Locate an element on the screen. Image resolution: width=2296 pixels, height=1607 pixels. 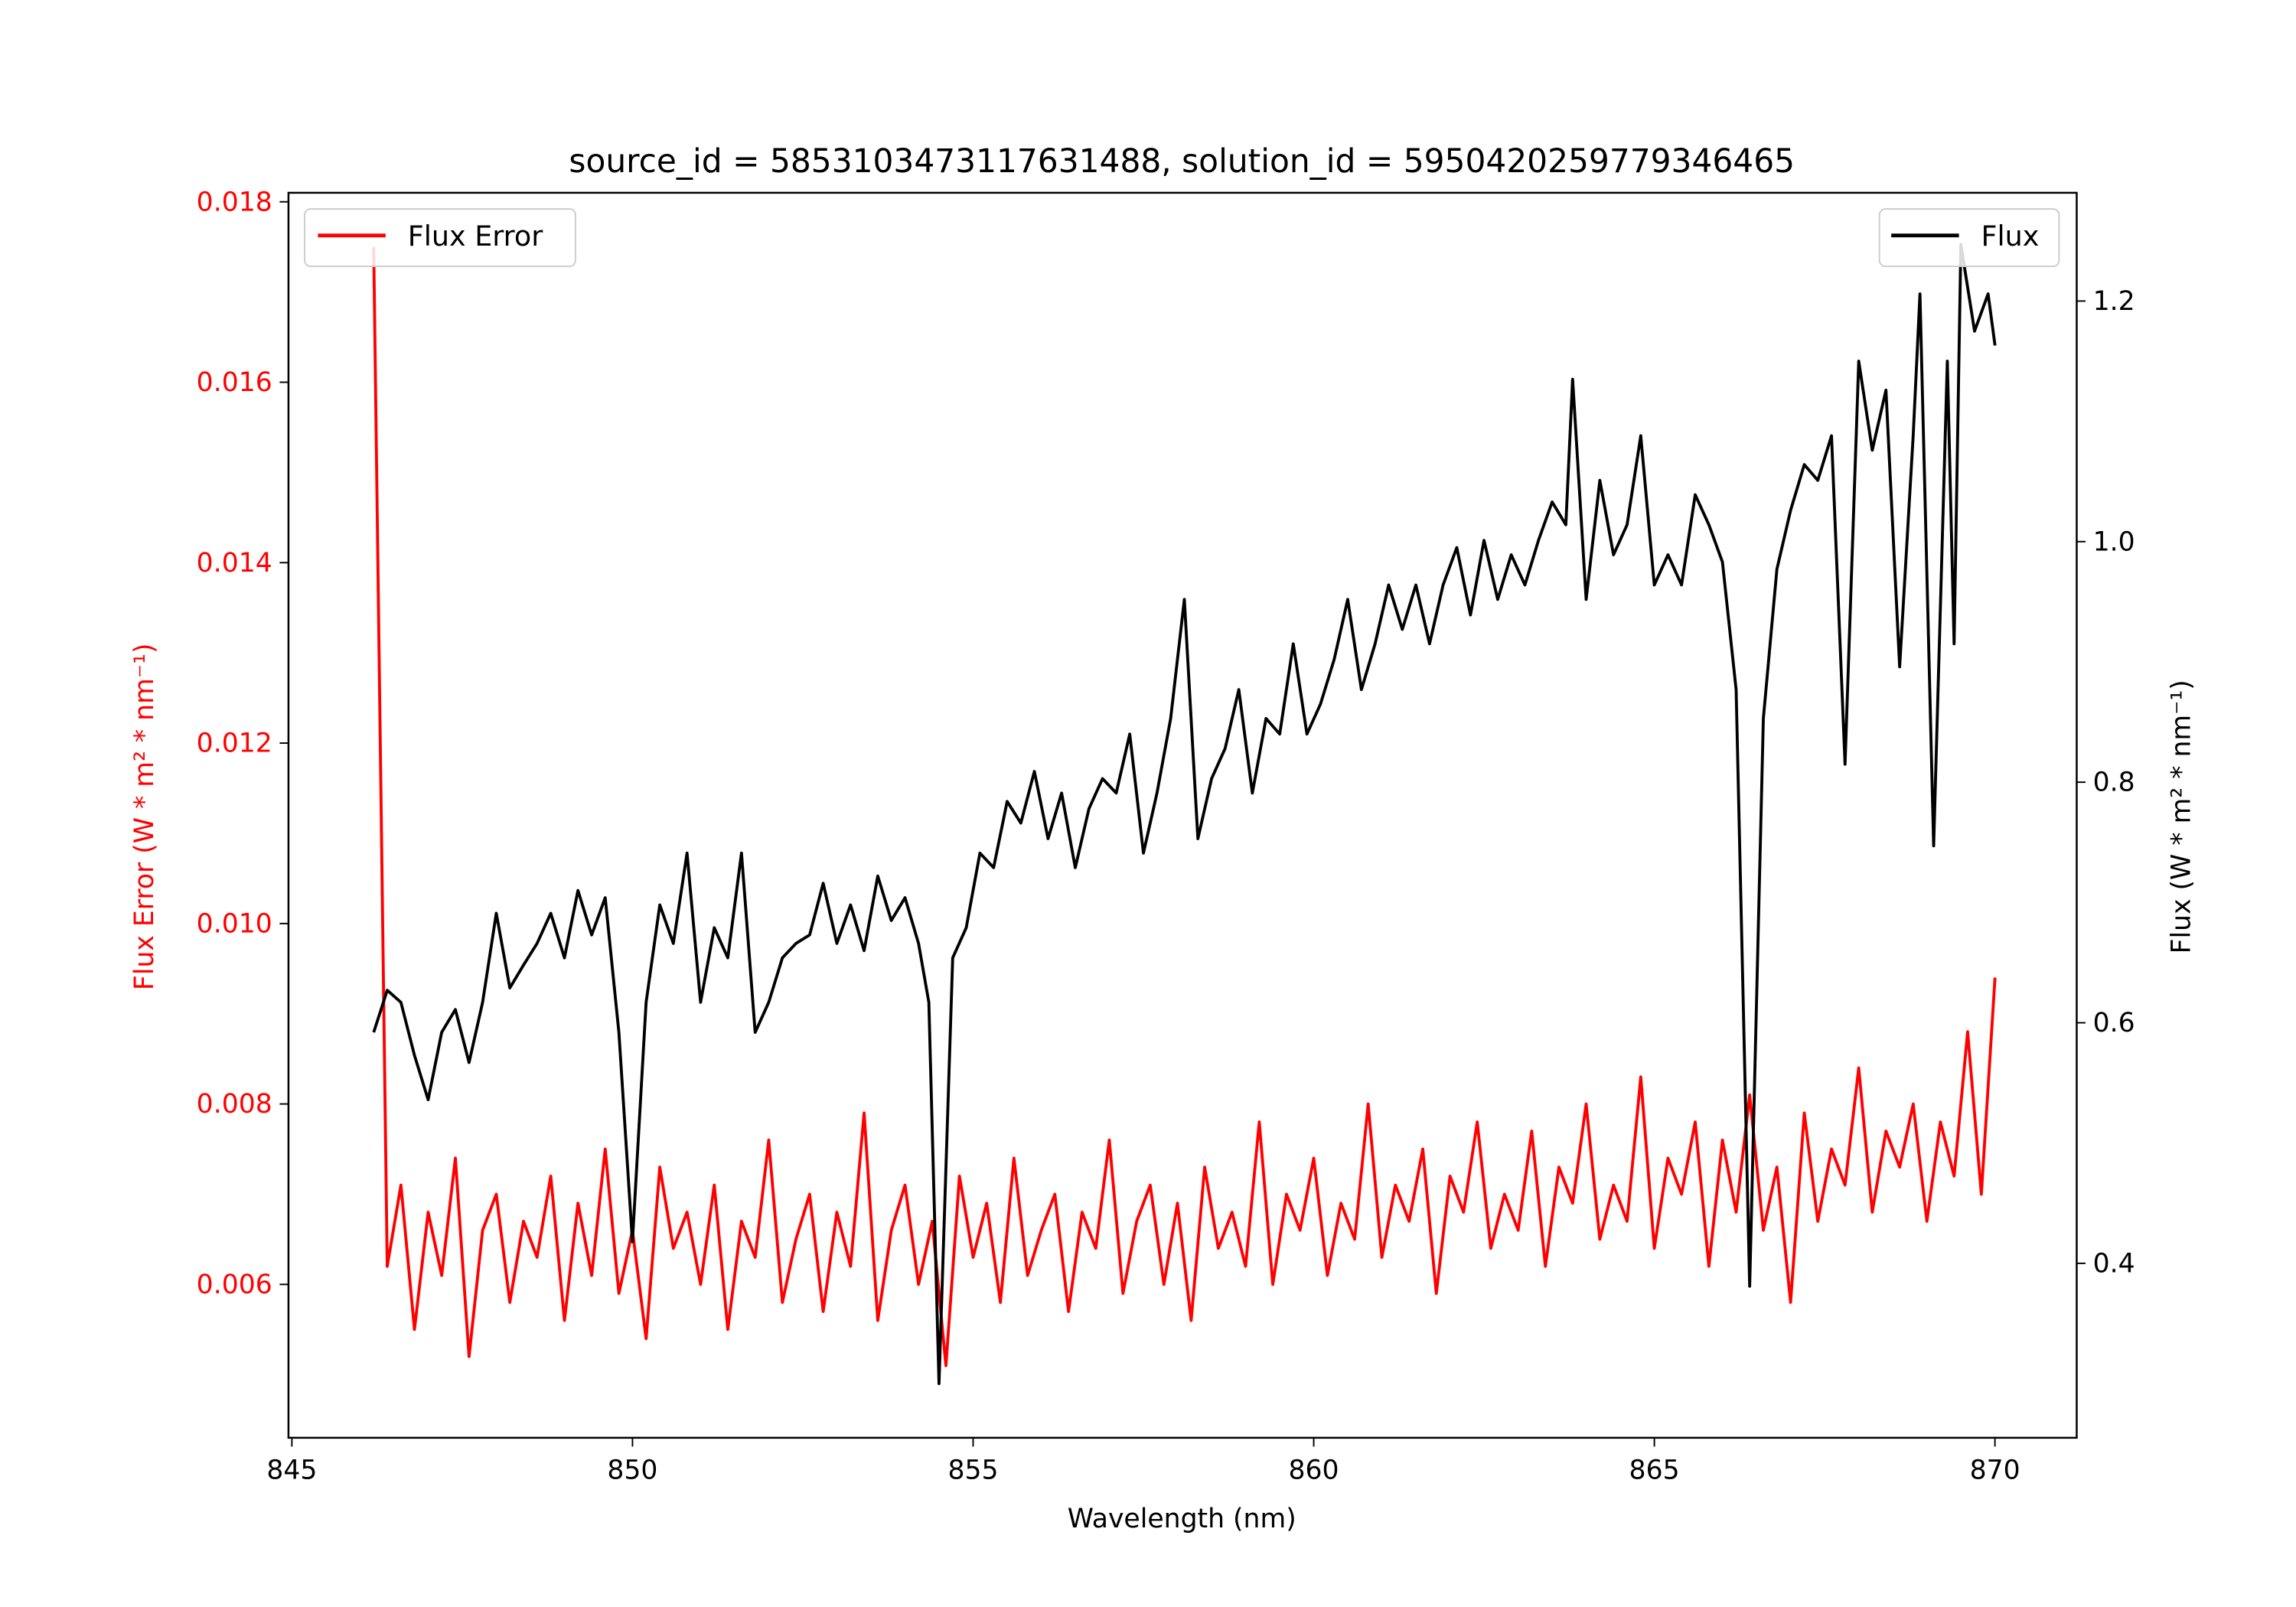
legend-flux-error: Flux Error is located at coordinates (440, 238).